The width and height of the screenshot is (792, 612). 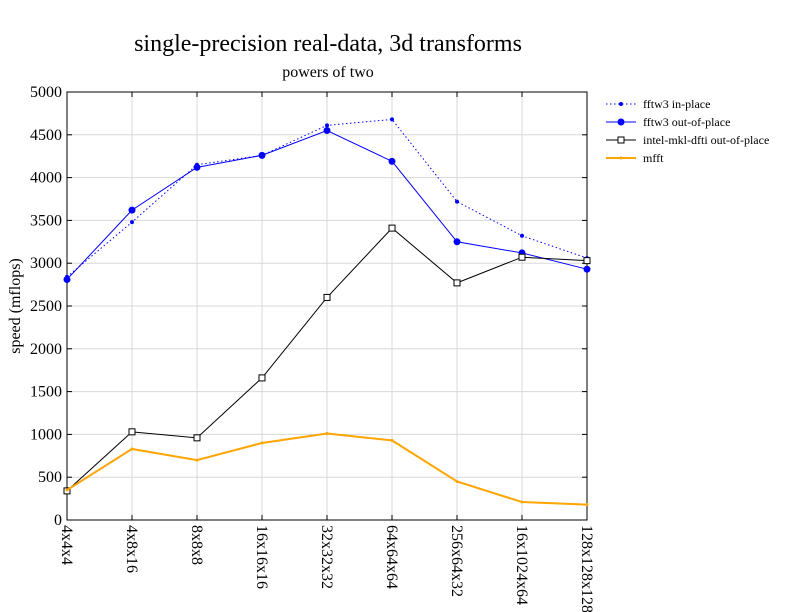 What do you see at coordinates (706, 140) in the screenshot?
I see `legend-label: intel-mkl-dfti out-of-place` at bounding box center [706, 140].